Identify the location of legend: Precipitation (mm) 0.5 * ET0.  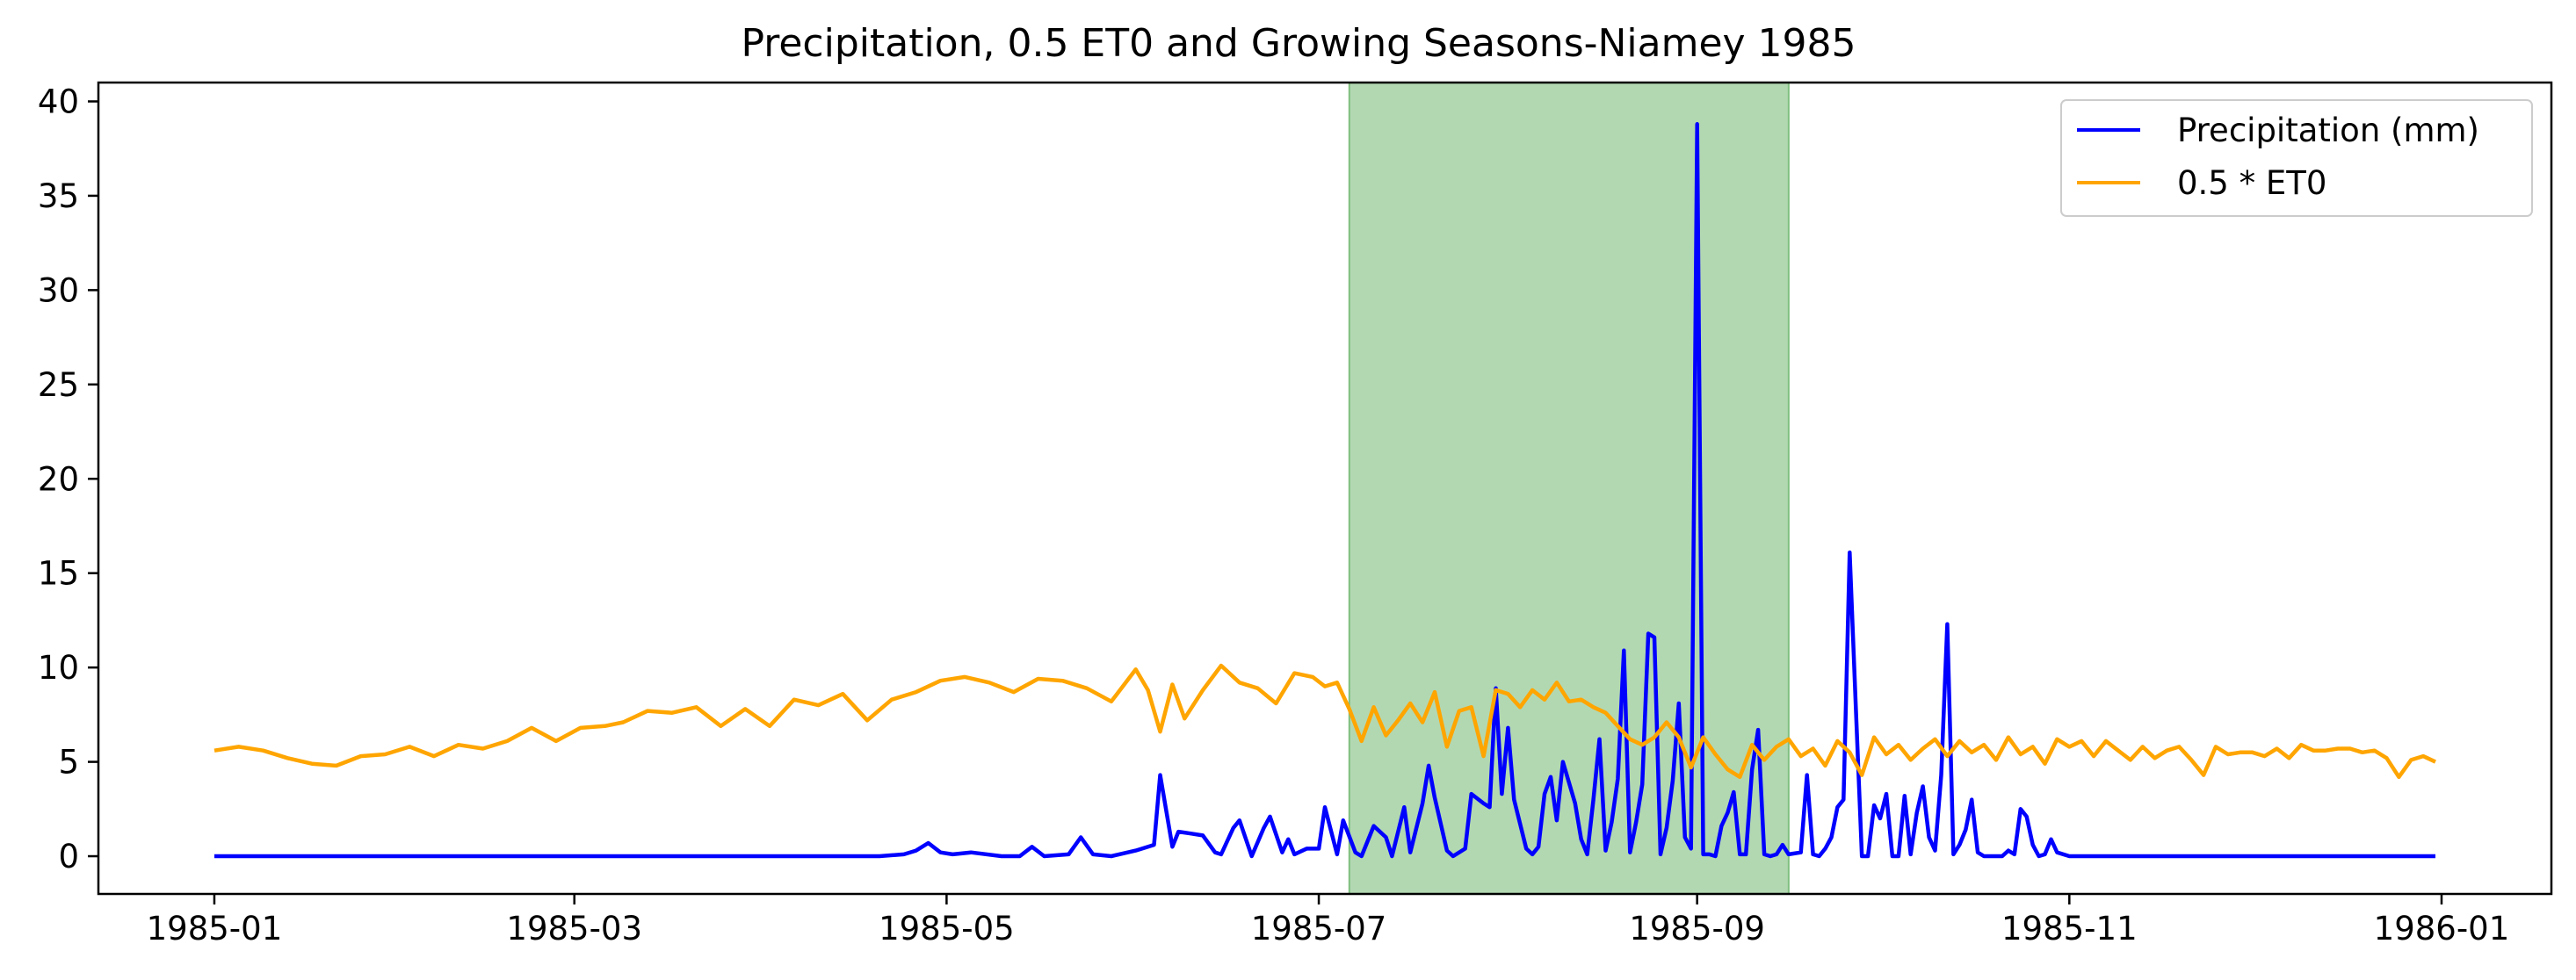
(2296, 158).